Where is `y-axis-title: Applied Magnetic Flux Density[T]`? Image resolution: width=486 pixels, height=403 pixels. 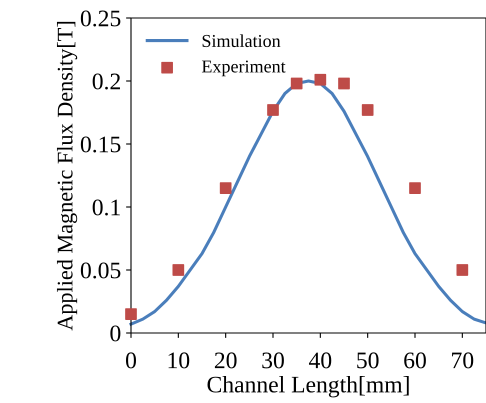
y-axis-title: Applied Magnetic Flux Density[T] is located at coordinates (67, 176).